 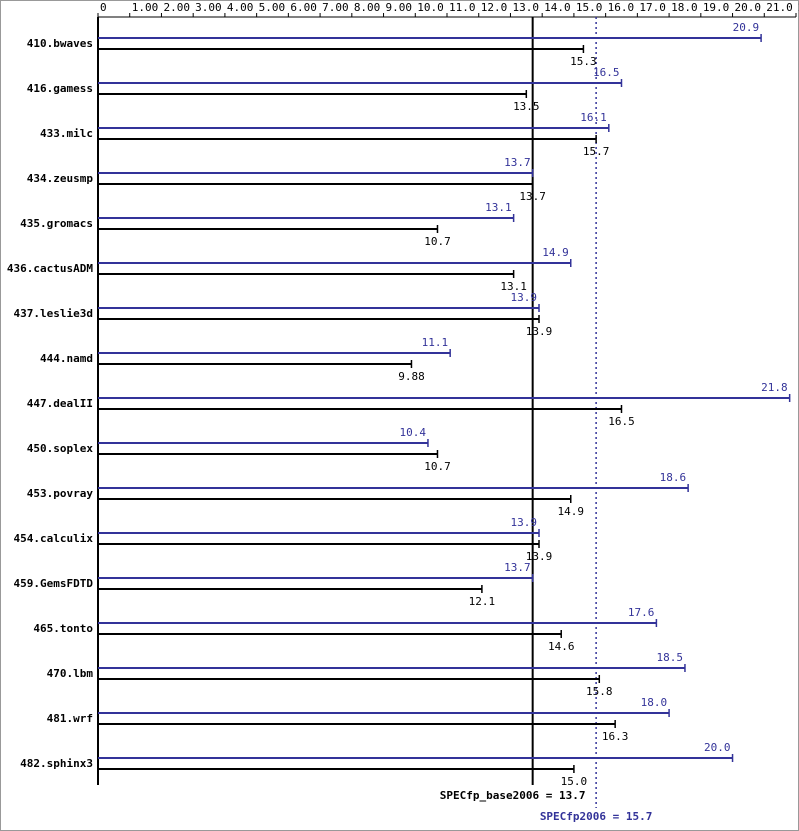 What do you see at coordinates (615, 736) in the screenshot?
I see `value-label: 16.3` at bounding box center [615, 736].